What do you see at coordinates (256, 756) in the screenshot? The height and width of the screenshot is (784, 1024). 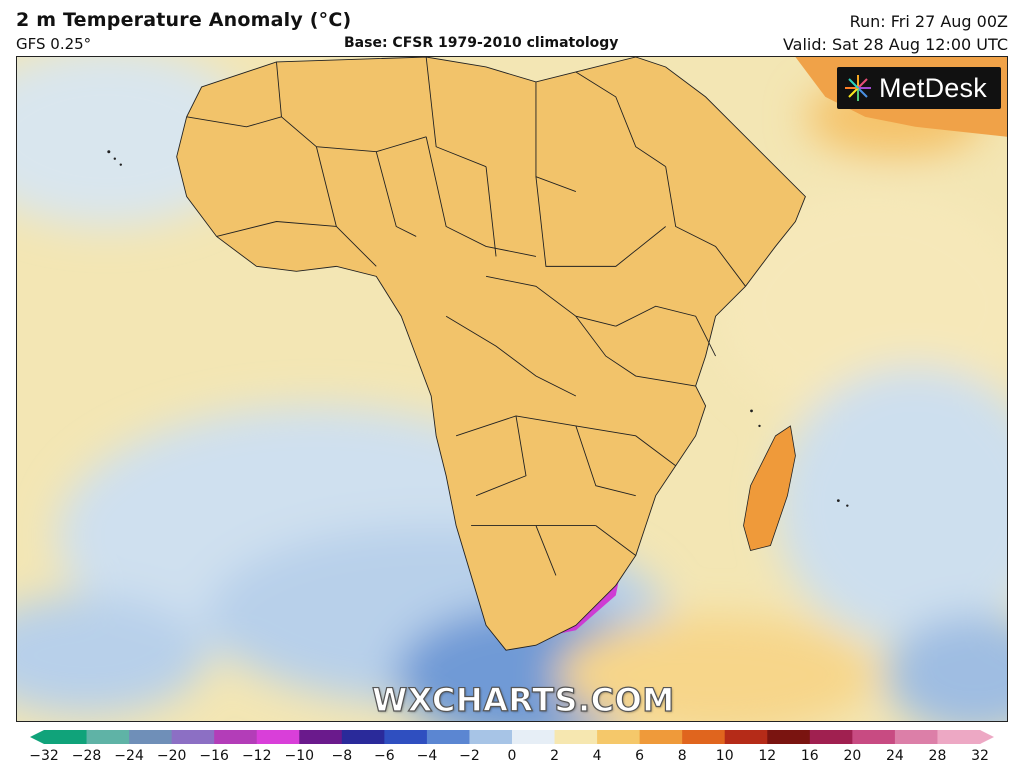 I see `legend-tick-label: −12` at bounding box center [256, 756].